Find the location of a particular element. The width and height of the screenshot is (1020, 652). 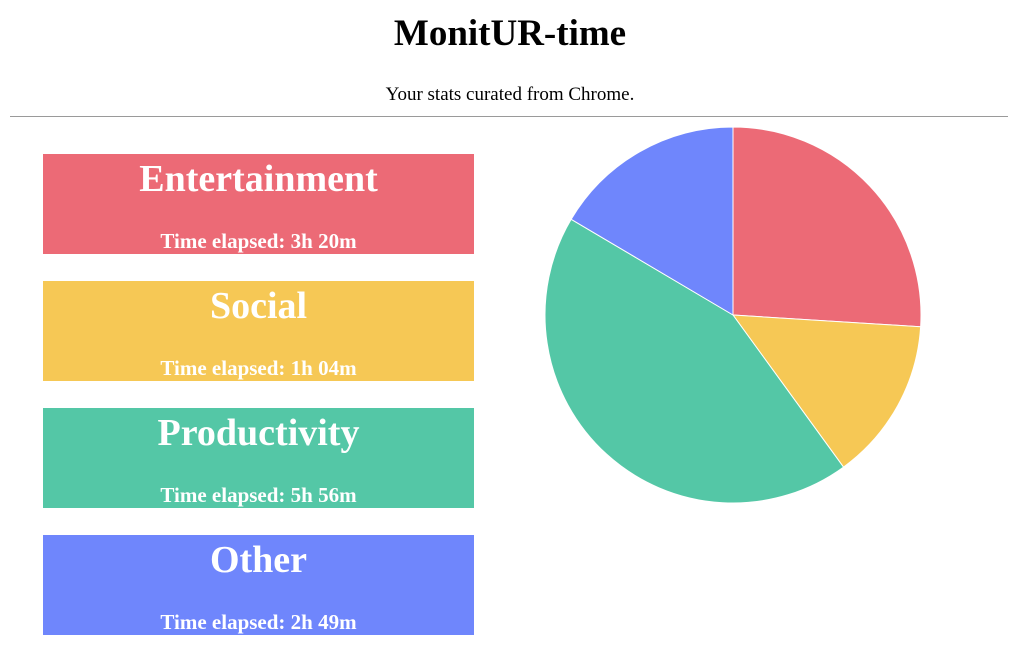

category-time: Time elapsed: 1h 04m is located at coordinates (258, 368).